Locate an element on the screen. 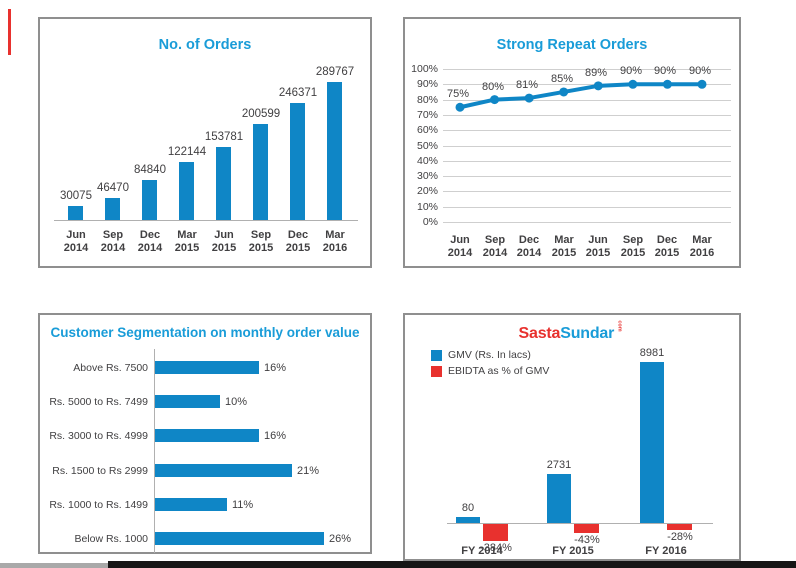  point-percent-label: 80% is located at coordinates (493, 87).